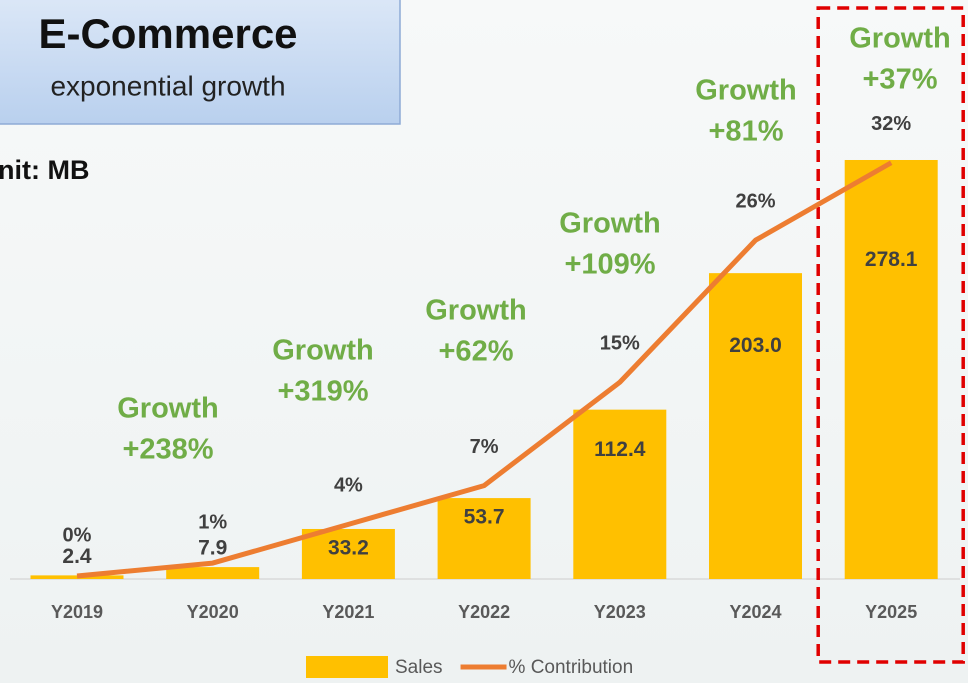 The image size is (968, 683). Describe the element at coordinates (755, 612) in the screenshot. I see `x-tick-label: Y2024` at that location.